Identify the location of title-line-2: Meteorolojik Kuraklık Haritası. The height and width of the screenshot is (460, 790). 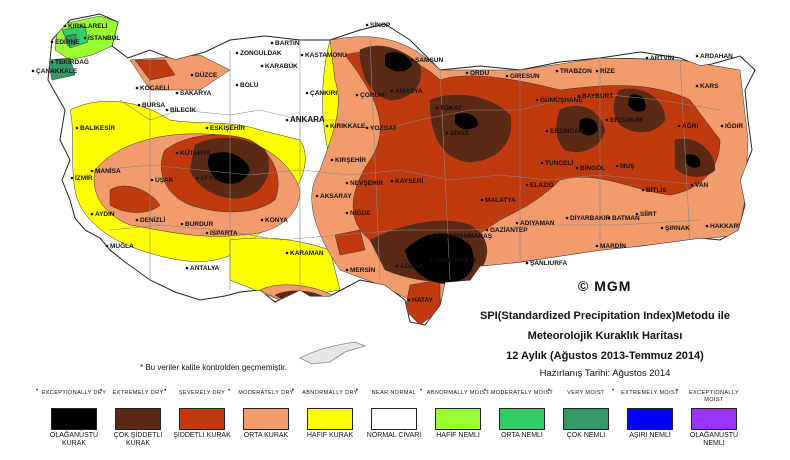
(605, 336).